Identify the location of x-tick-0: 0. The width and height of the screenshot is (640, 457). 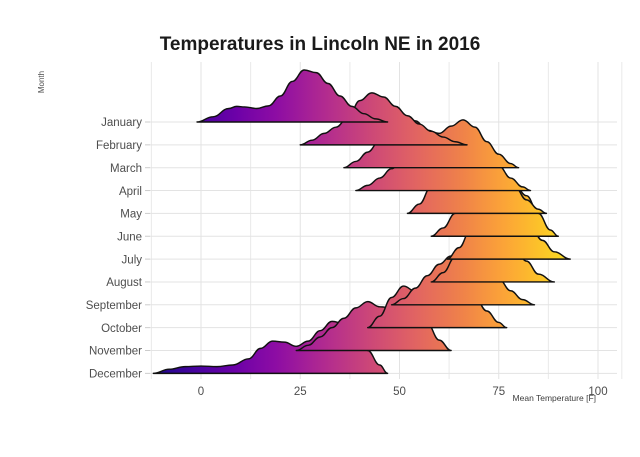
(201, 392).